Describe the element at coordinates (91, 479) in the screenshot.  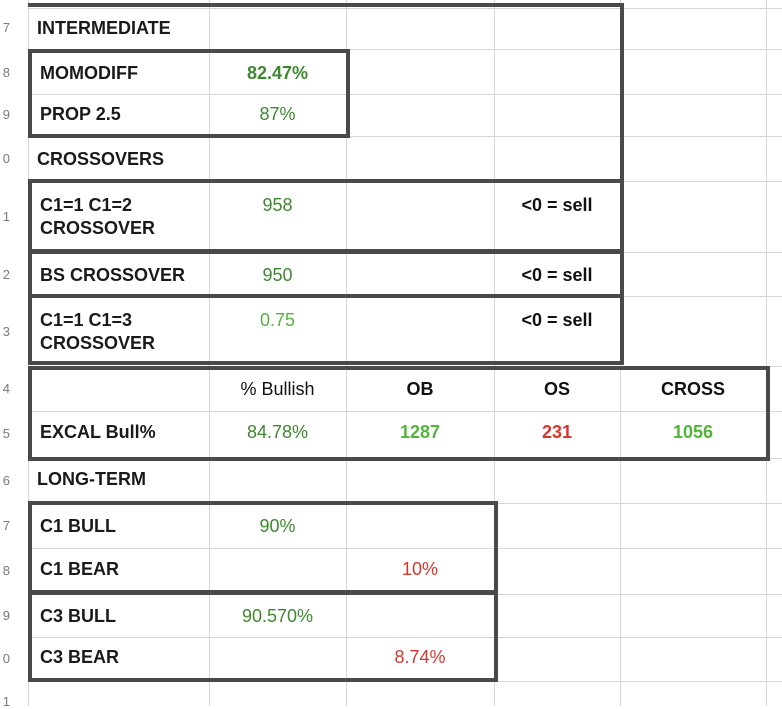
I see `section-long-term: LONG-TERM` at that location.